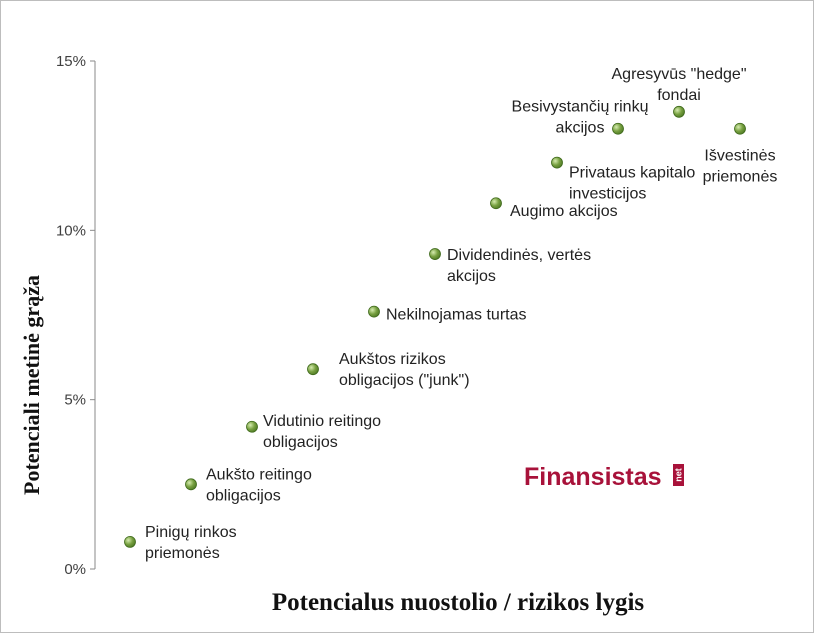  What do you see at coordinates (519, 266) in the screenshot?
I see `data-label: Dividendinės, vertės akcijos` at bounding box center [519, 266].